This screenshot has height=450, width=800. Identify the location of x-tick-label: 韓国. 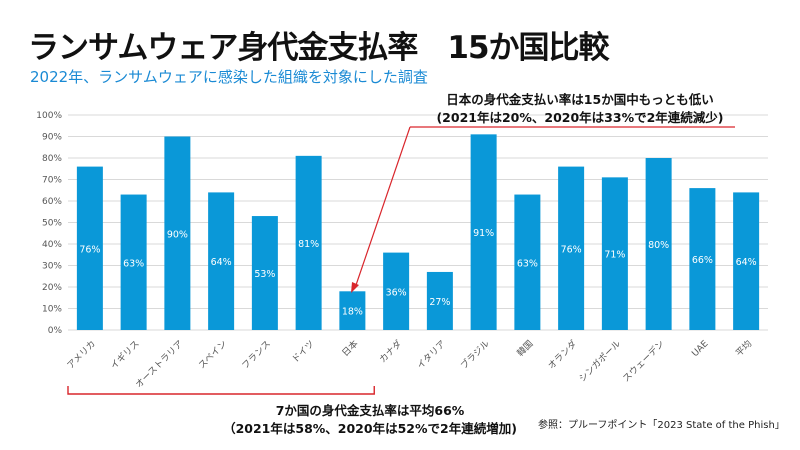
(525, 348).